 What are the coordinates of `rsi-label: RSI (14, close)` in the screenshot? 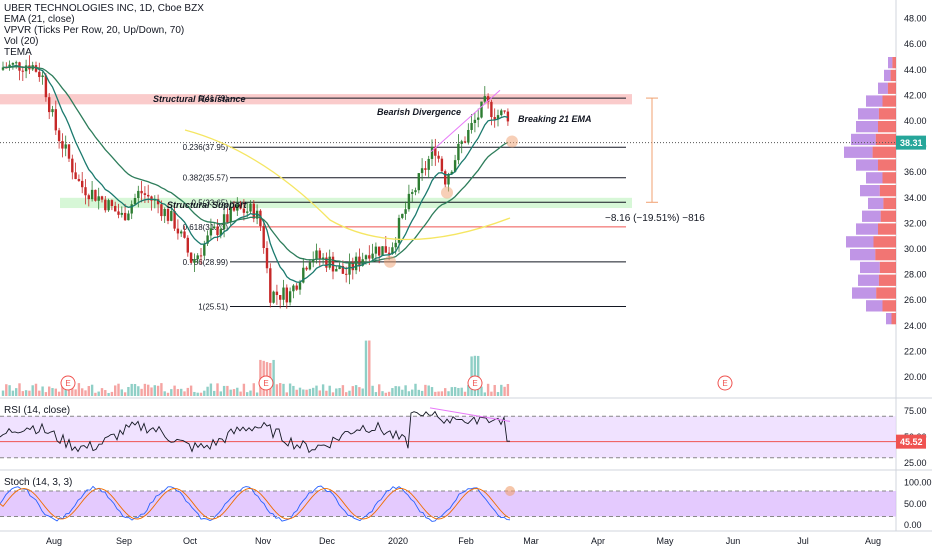 It's located at (37, 410).